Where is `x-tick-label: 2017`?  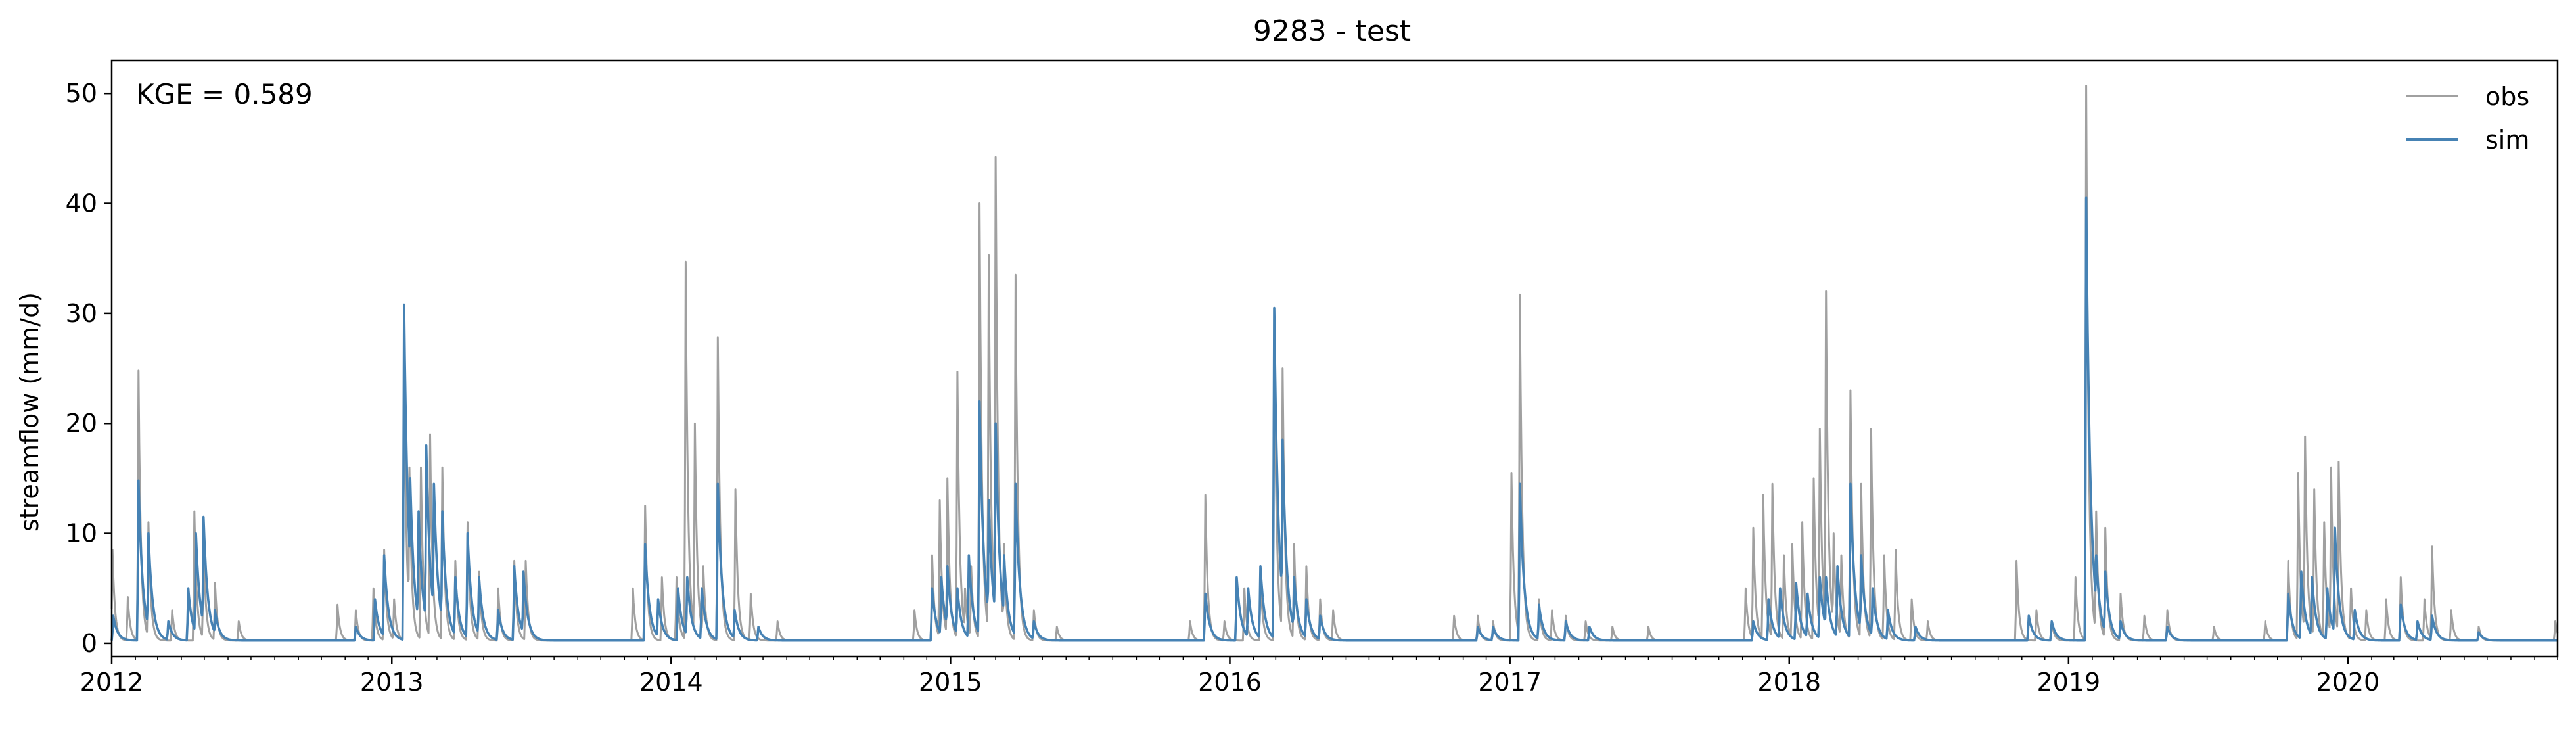
x-tick-label: 2017 is located at coordinates (1510, 682).